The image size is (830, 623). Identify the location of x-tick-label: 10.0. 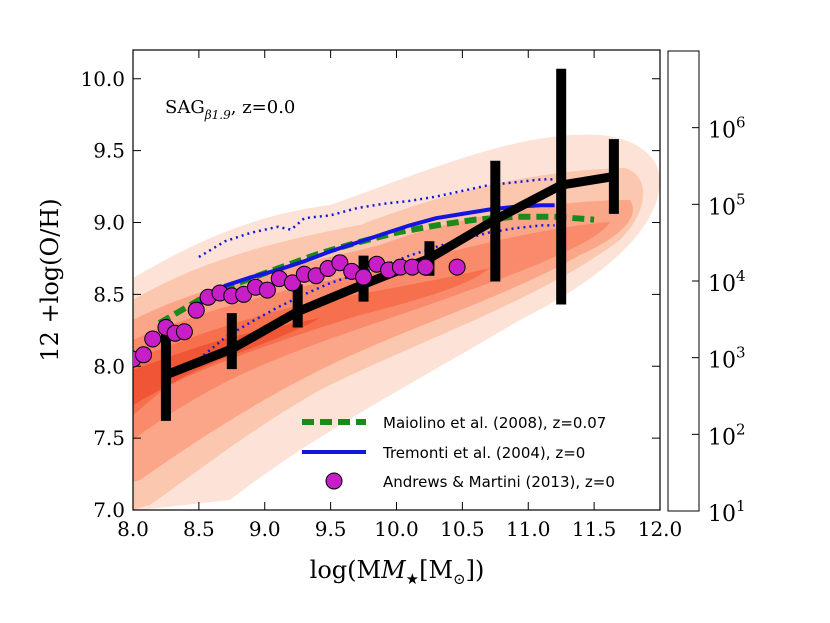
(396, 529).